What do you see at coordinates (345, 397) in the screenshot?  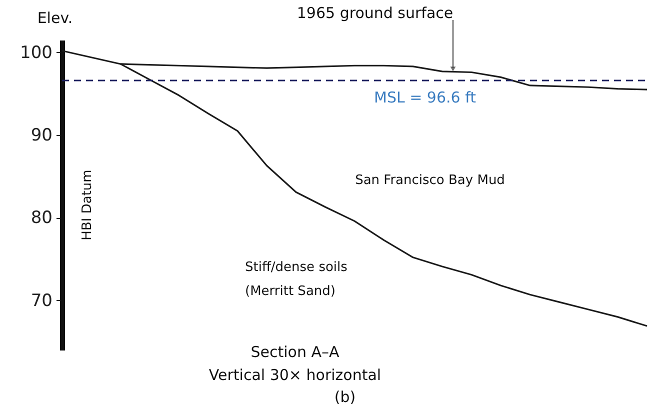 I see `text: (b)` at bounding box center [345, 397].